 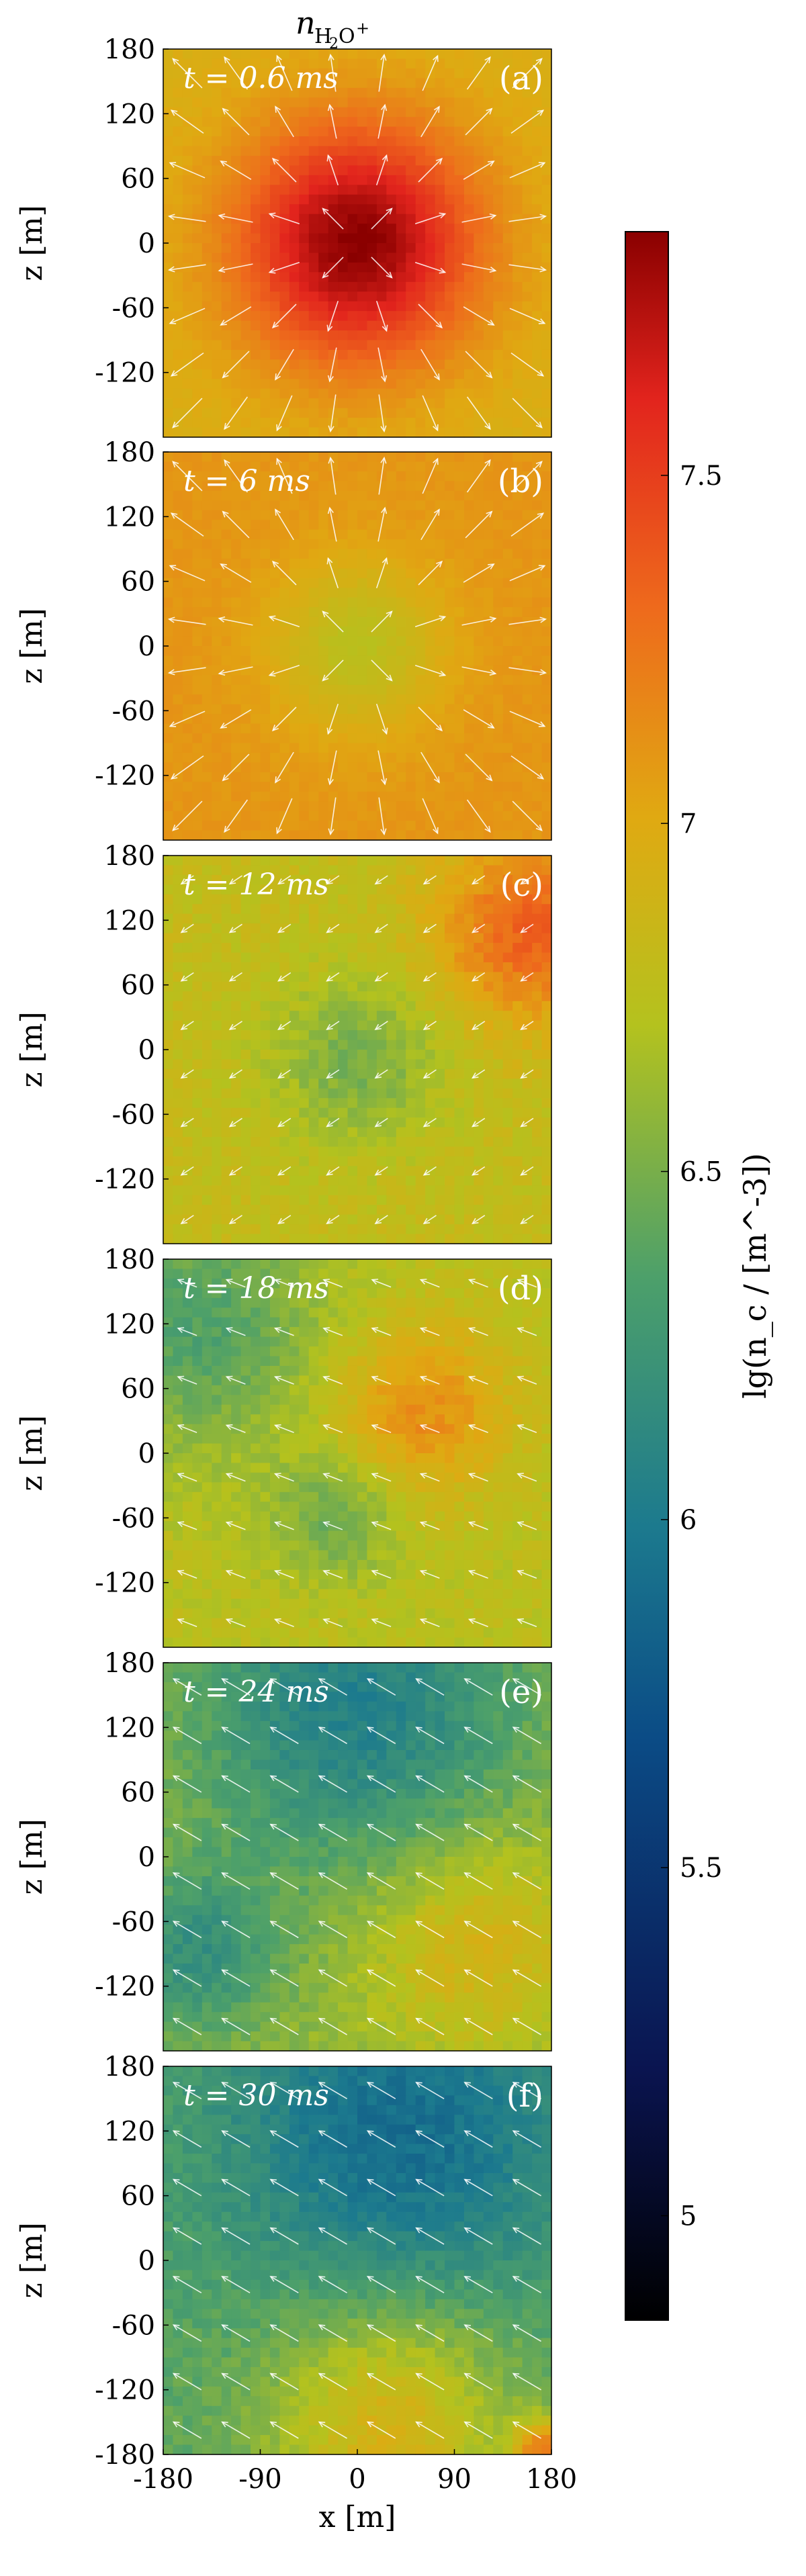 What do you see at coordinates (439, 161) in the screenshot?
I see `flow-arrow-head` at bounding box center [439, 161].